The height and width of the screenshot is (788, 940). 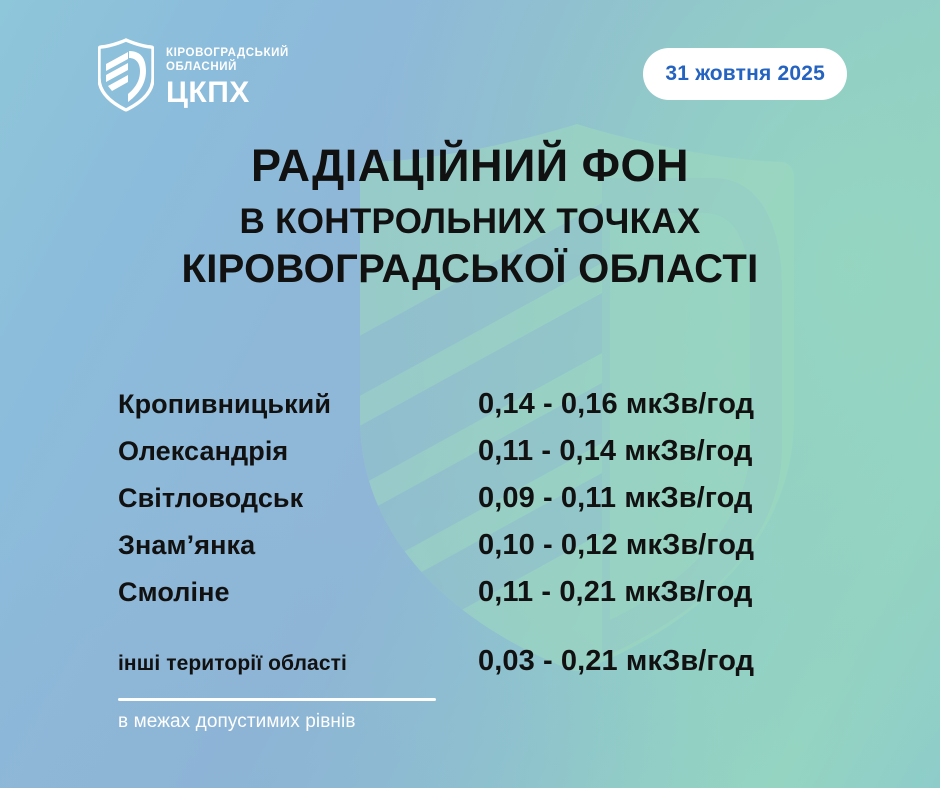 What do you see at coordinates (126, 75) in the screenshot?
I see `shield-logo-icon` at bounding box center [126, 75].